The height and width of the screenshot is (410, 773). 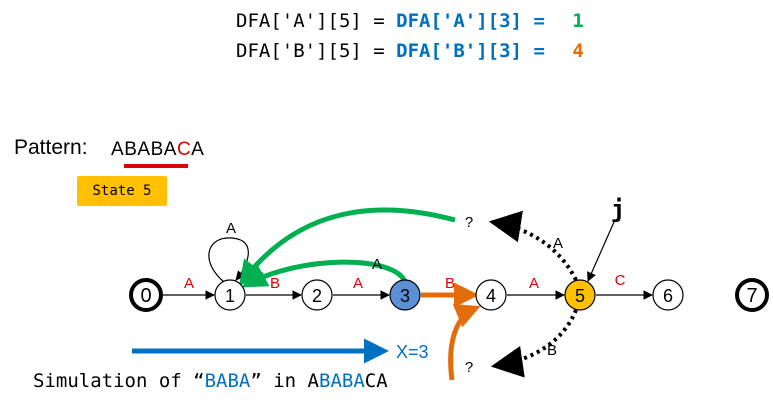 I want to click on pattern-underline, so click(x=156, y=166).